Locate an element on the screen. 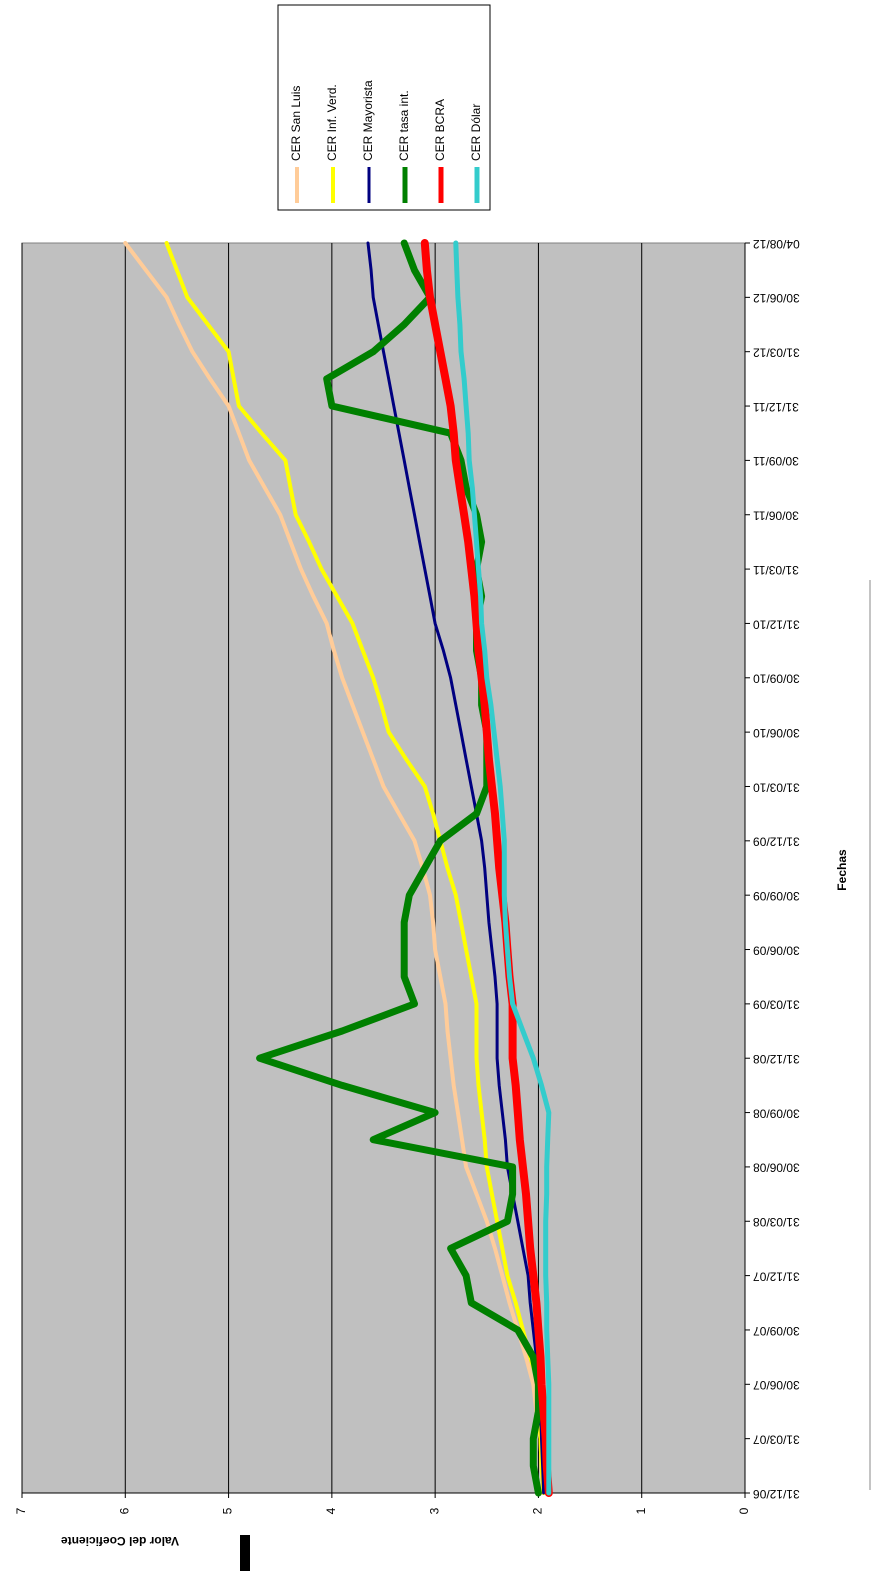 This screenshot has width=878, height=1576. y-tick-label: 1 is located at coordinates (641, 1510).